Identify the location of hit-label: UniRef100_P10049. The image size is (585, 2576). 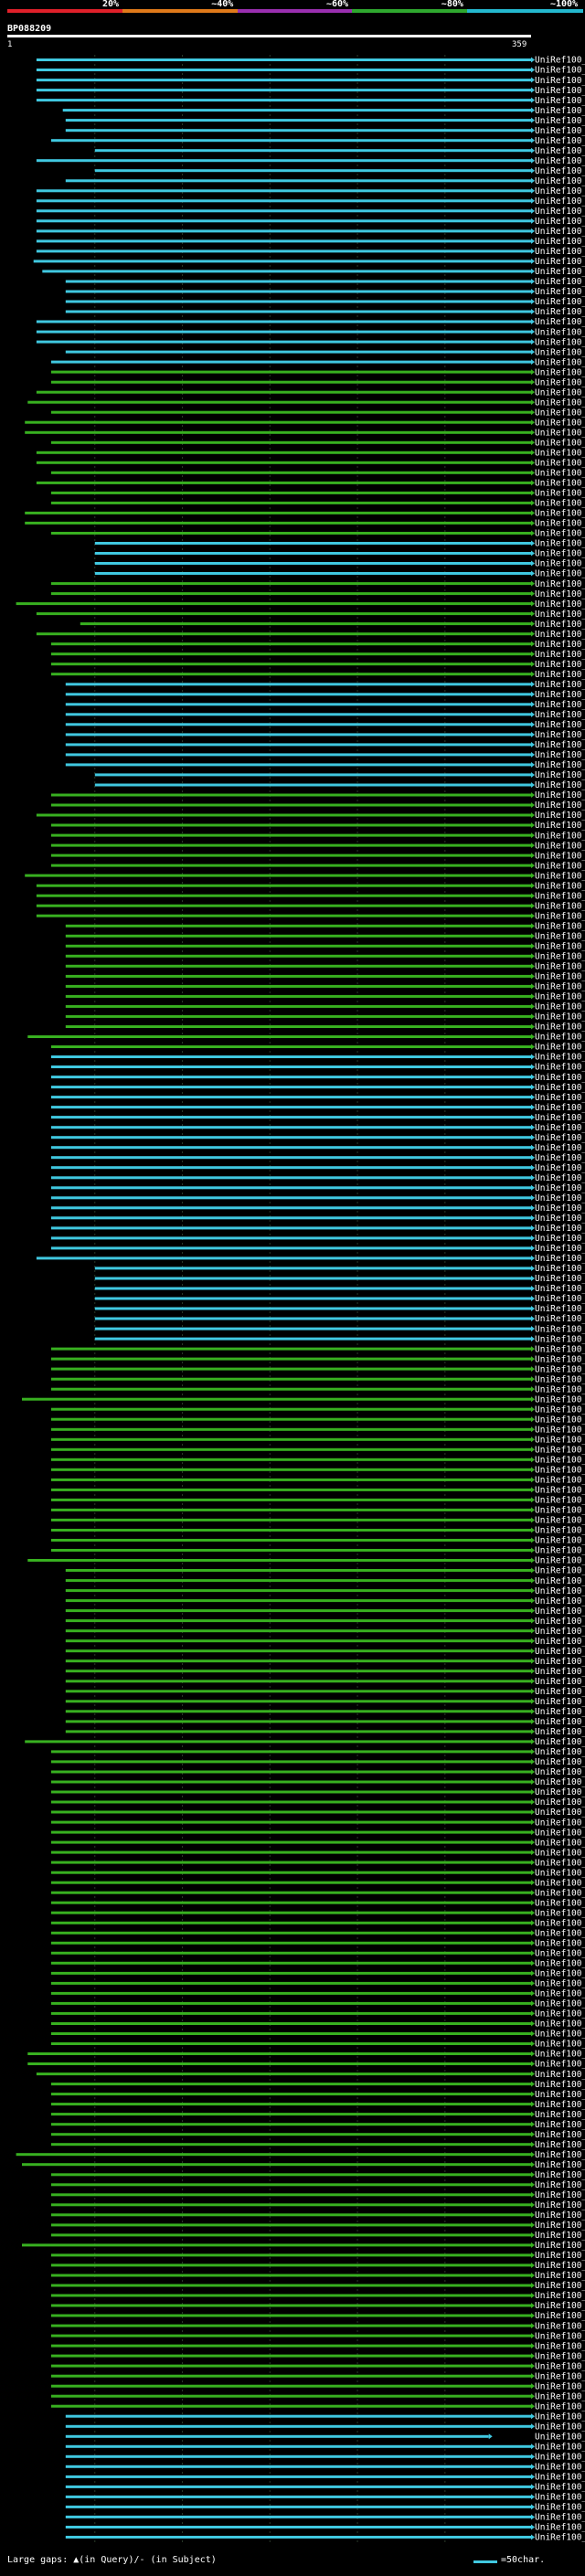
(560, 795).